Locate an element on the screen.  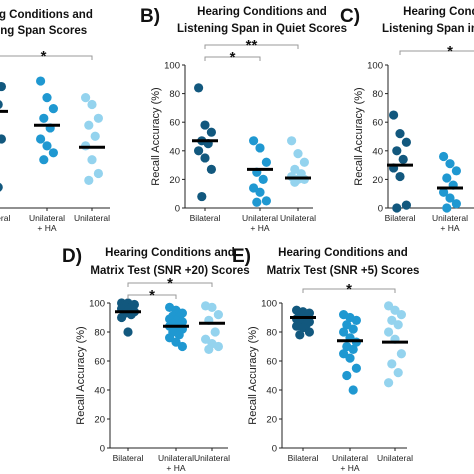
panel-label: B) is located at coordinates (150, 16).